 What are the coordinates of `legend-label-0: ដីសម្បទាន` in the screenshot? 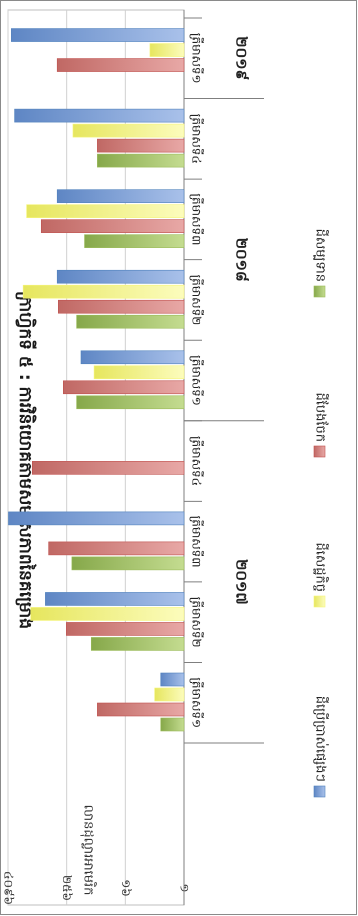 It's located at (321, 255).